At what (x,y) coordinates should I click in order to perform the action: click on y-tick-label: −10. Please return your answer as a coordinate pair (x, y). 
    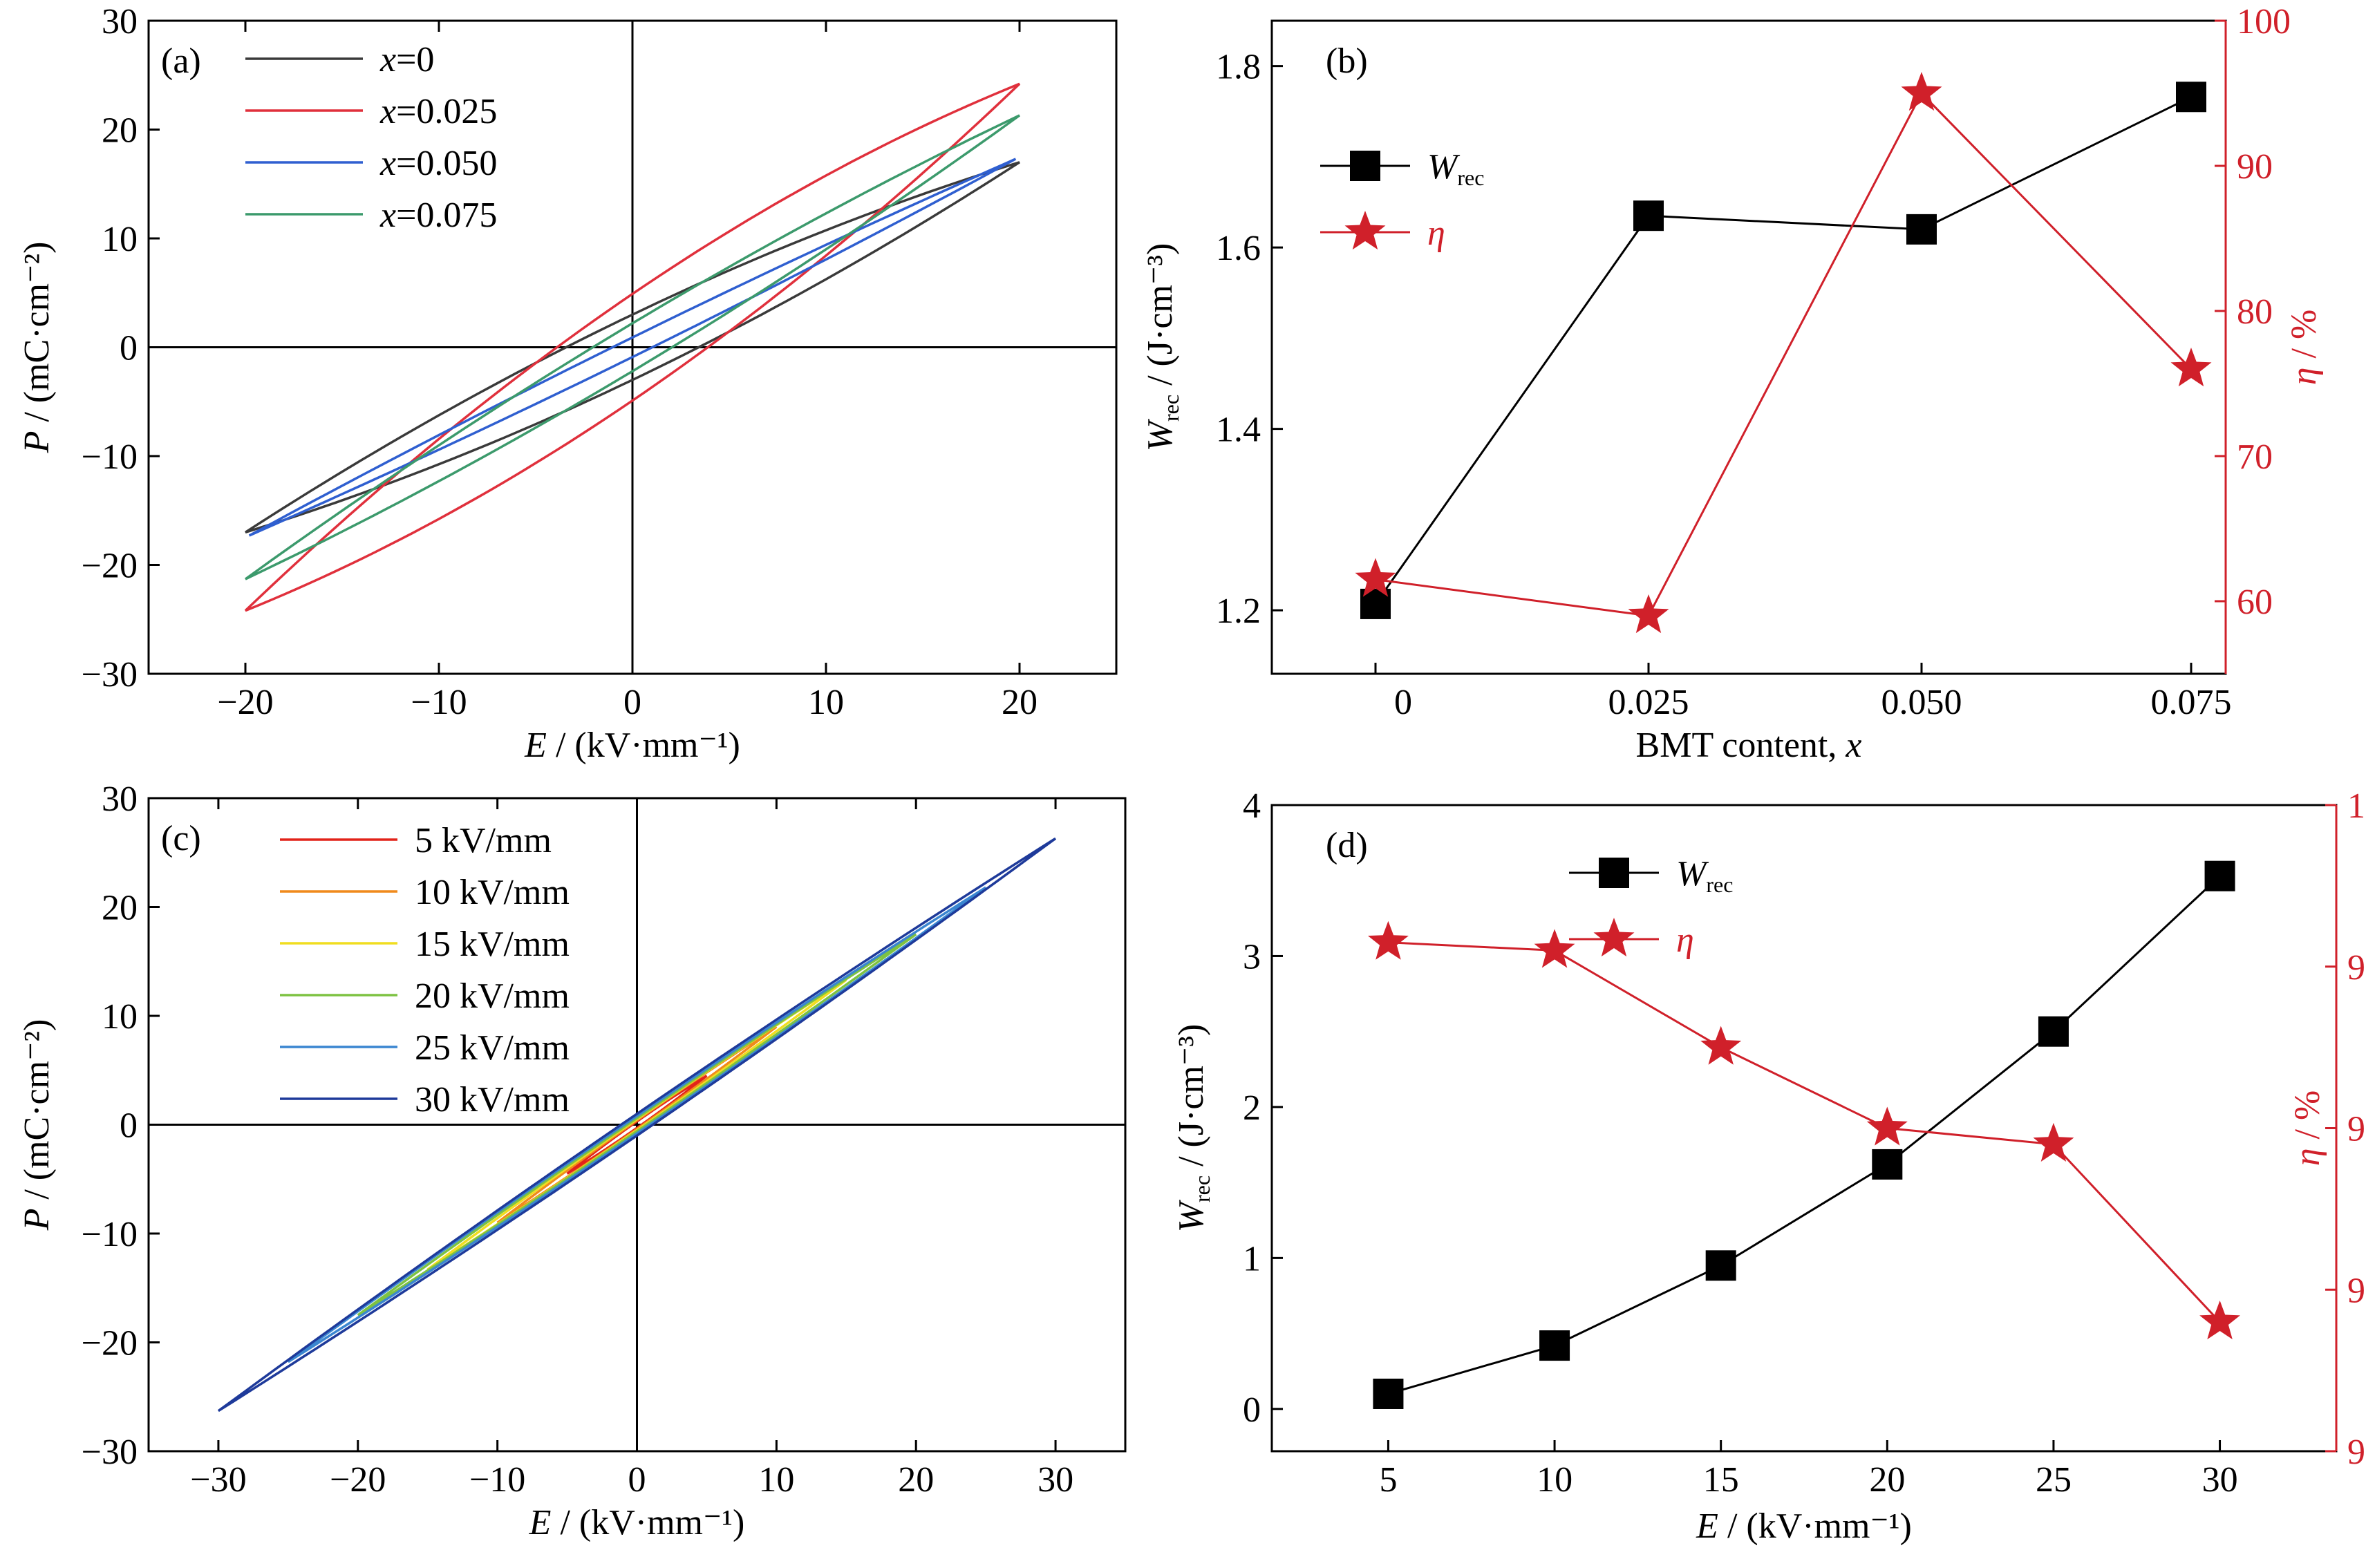
    Looking at the image, I should click on (110, 457).